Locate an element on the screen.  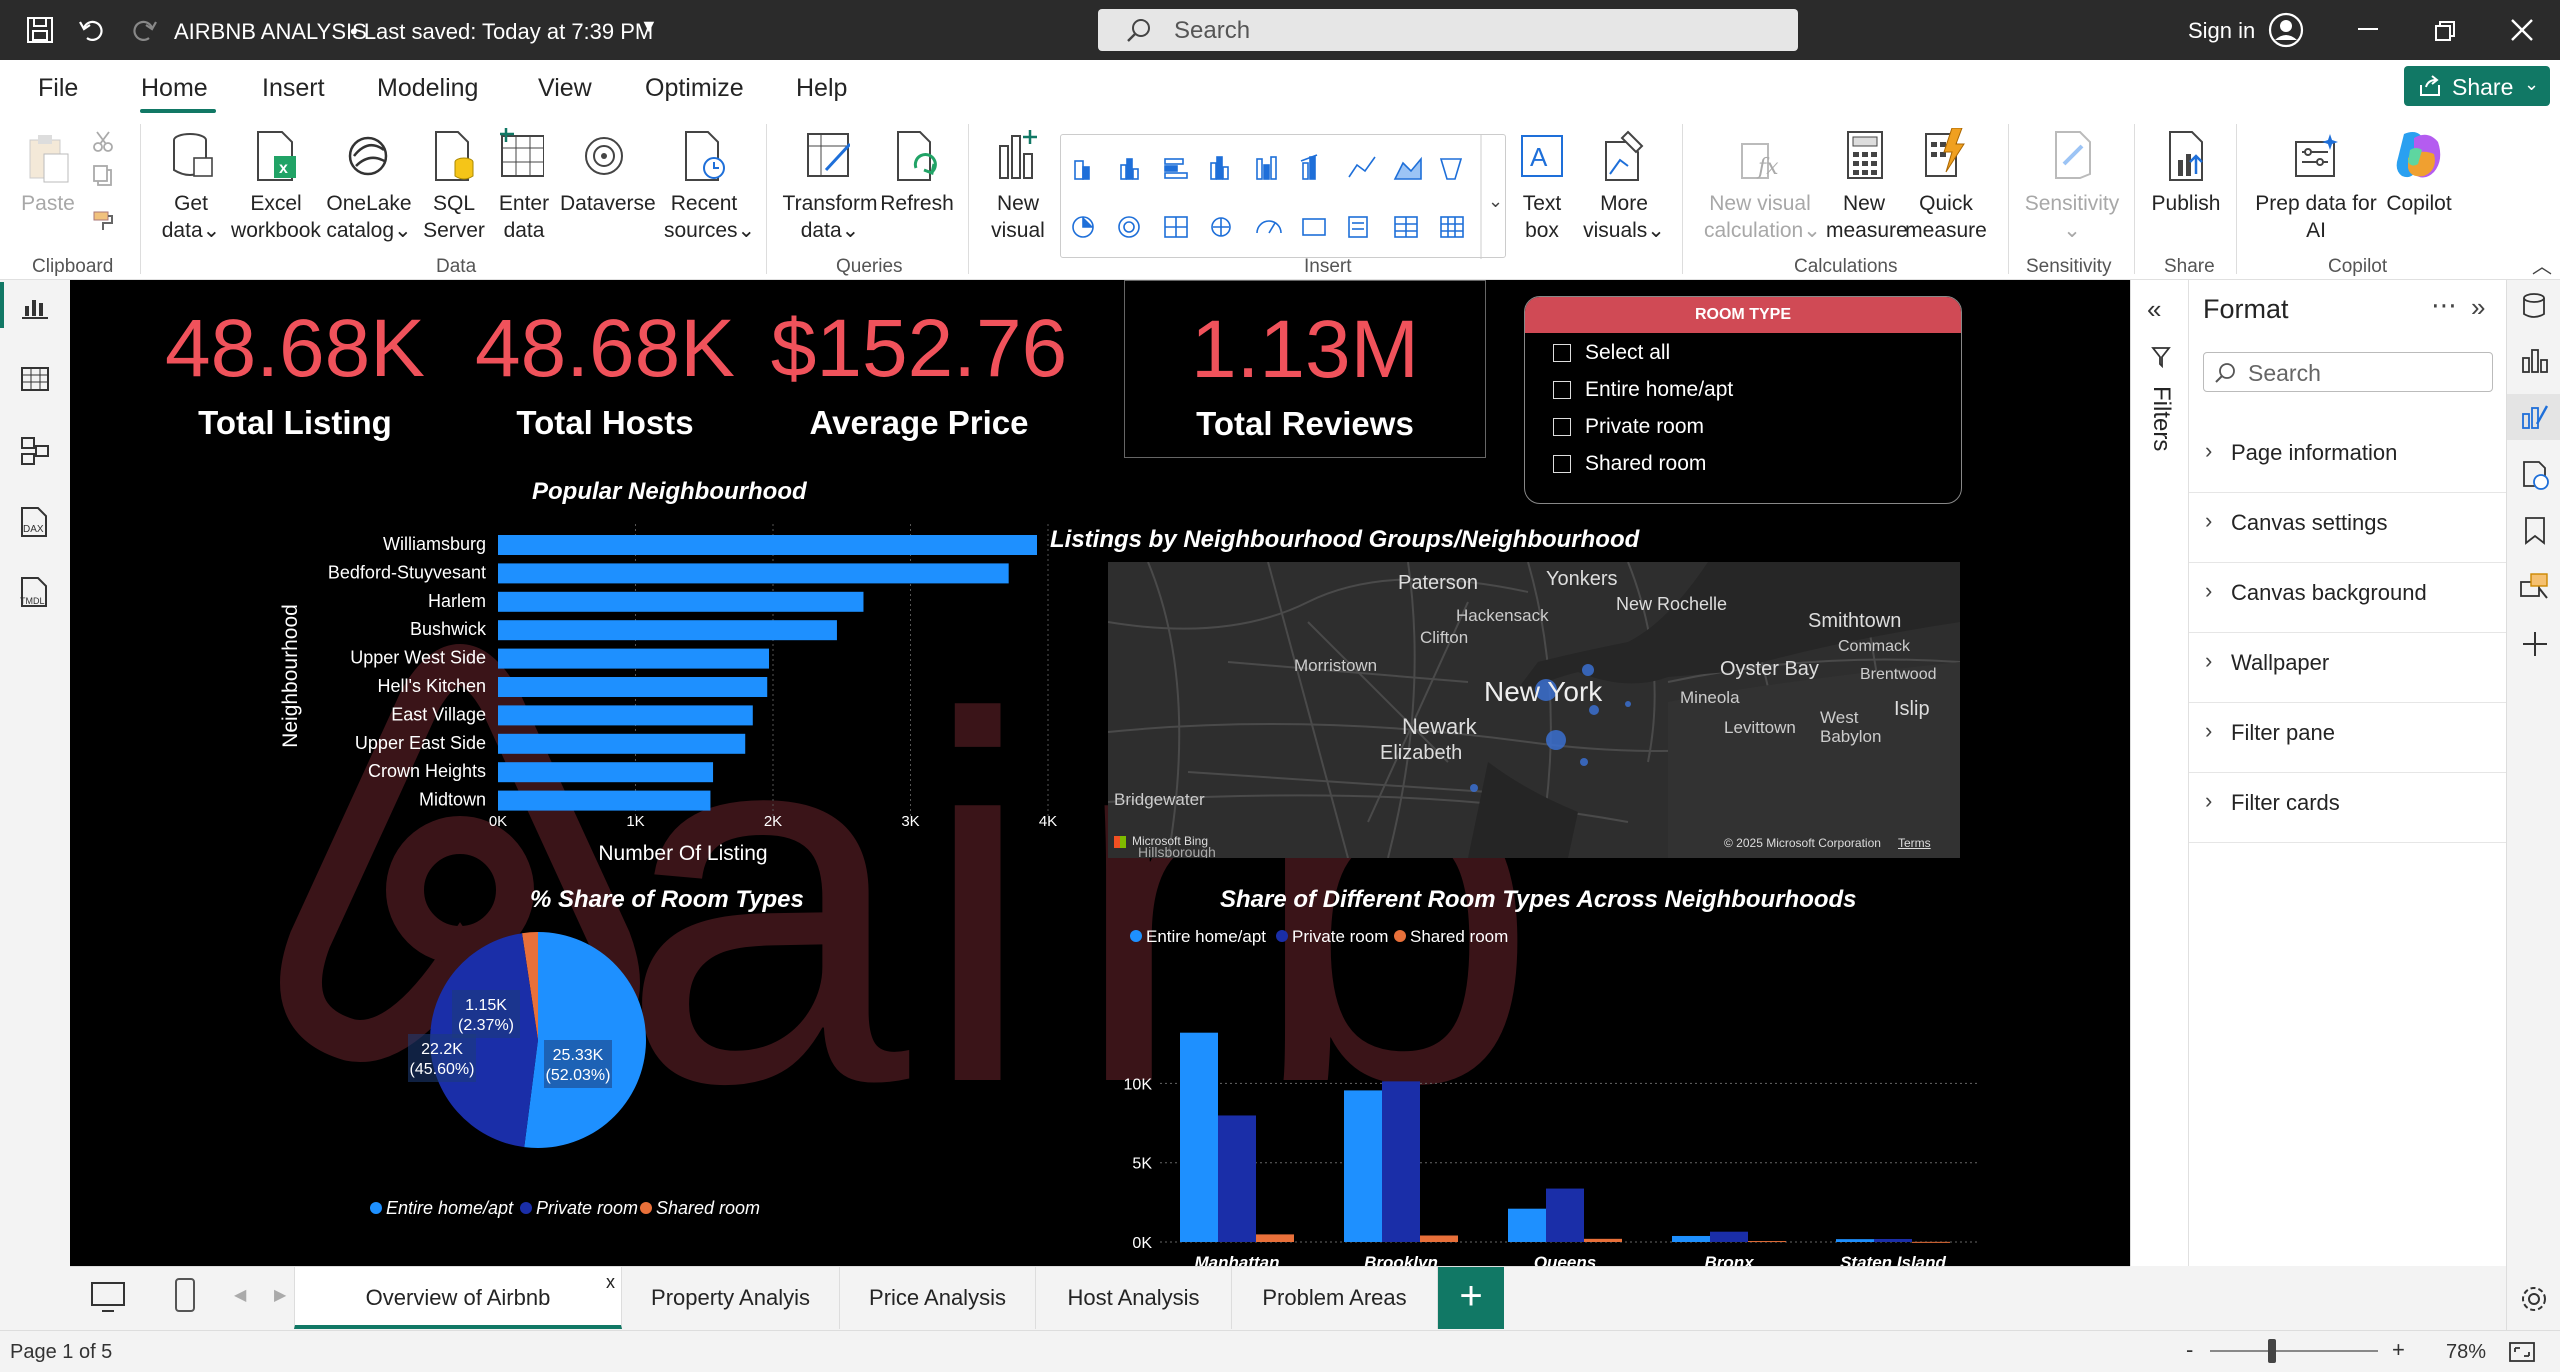
menu-help: Help is located at coordinates (822, 88).